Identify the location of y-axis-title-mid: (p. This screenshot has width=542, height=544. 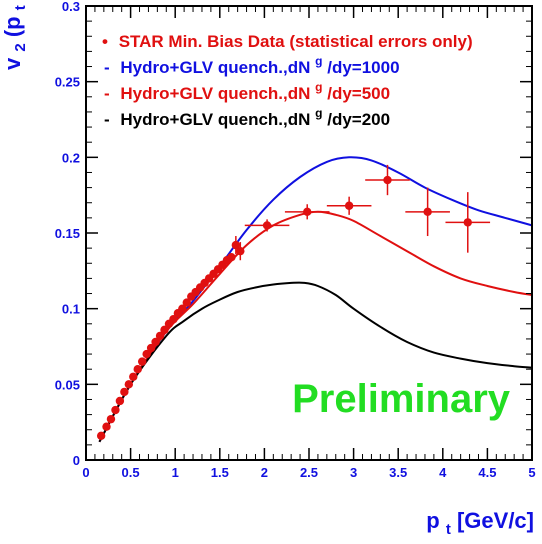
(12, 26).